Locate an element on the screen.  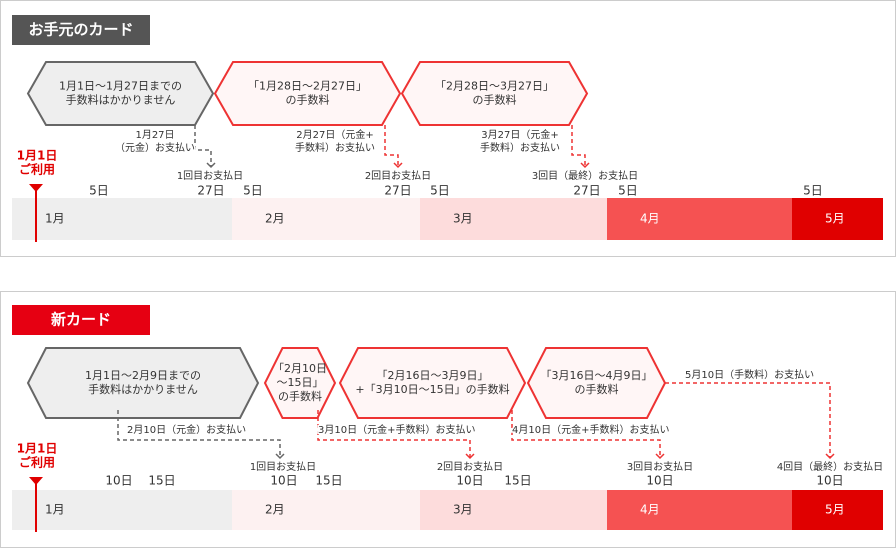
period-text: 「2月28日〜3月27日」 is located at coordinates (494, 86).